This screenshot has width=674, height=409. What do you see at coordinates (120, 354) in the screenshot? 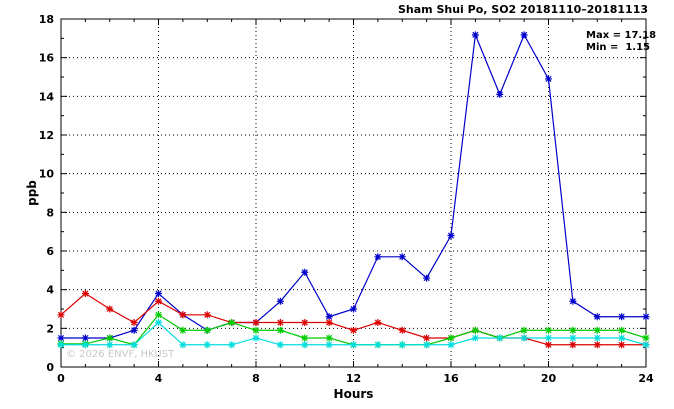
I see `watermark: © 2026 ENVF, HKUST` at bounding box center [120, 354].